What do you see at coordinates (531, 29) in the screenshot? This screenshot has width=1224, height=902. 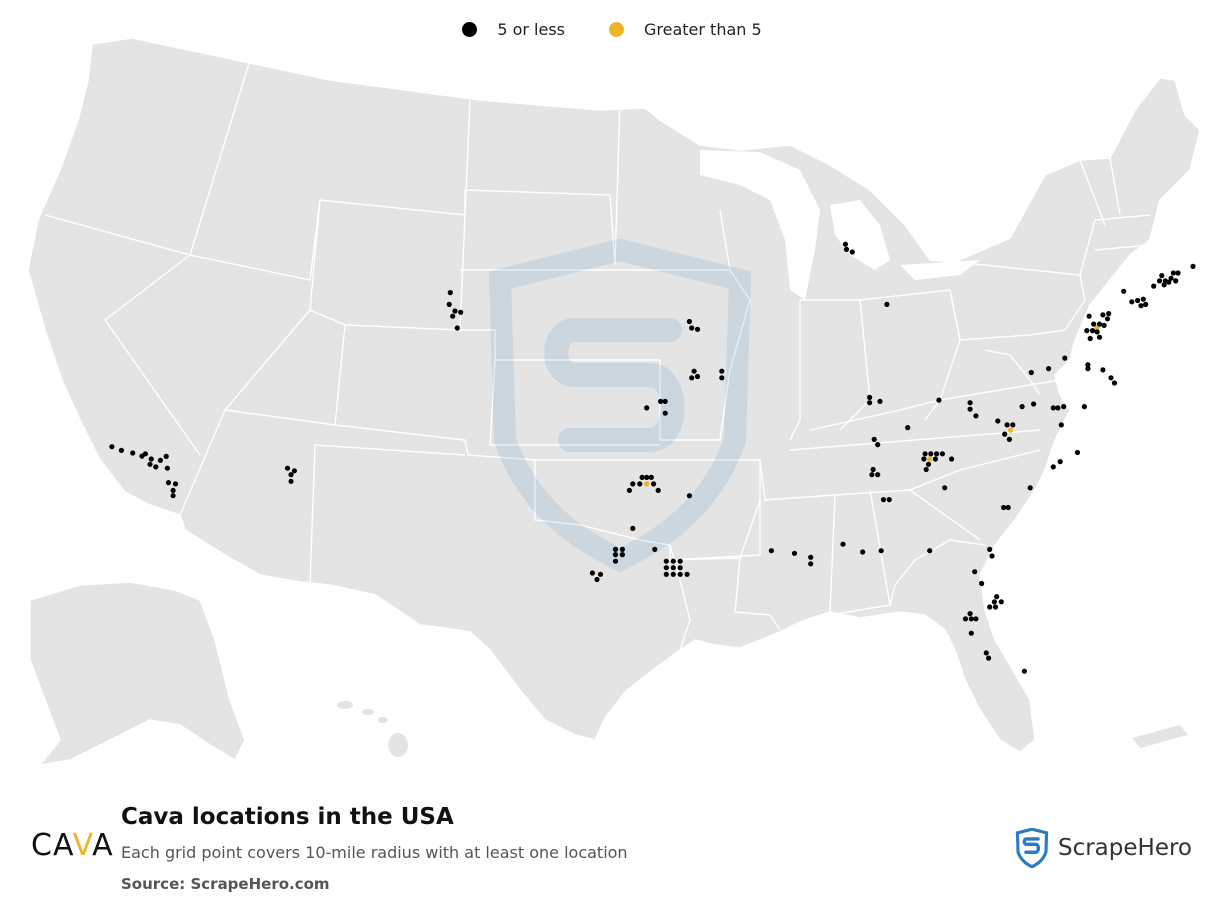 I see `legend-label-low: 5 or less` at bounding box center [531, 29].